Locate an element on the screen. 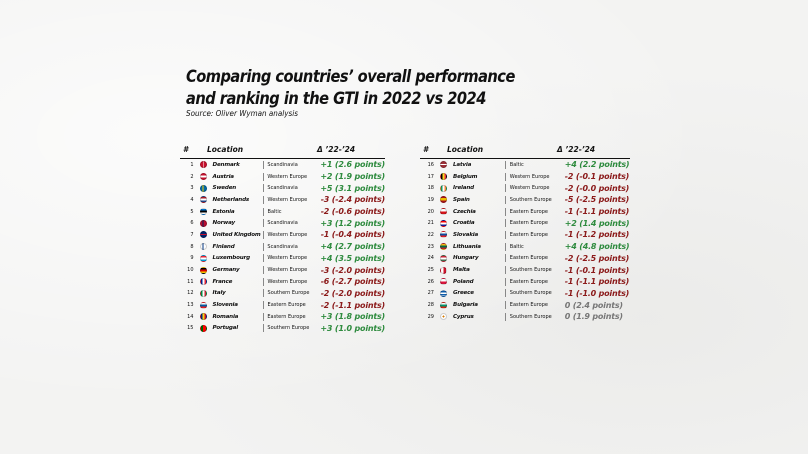  table-row: 23 Lithuania Baltic +4 (4.8 points) is located at coordinates (525, 247).